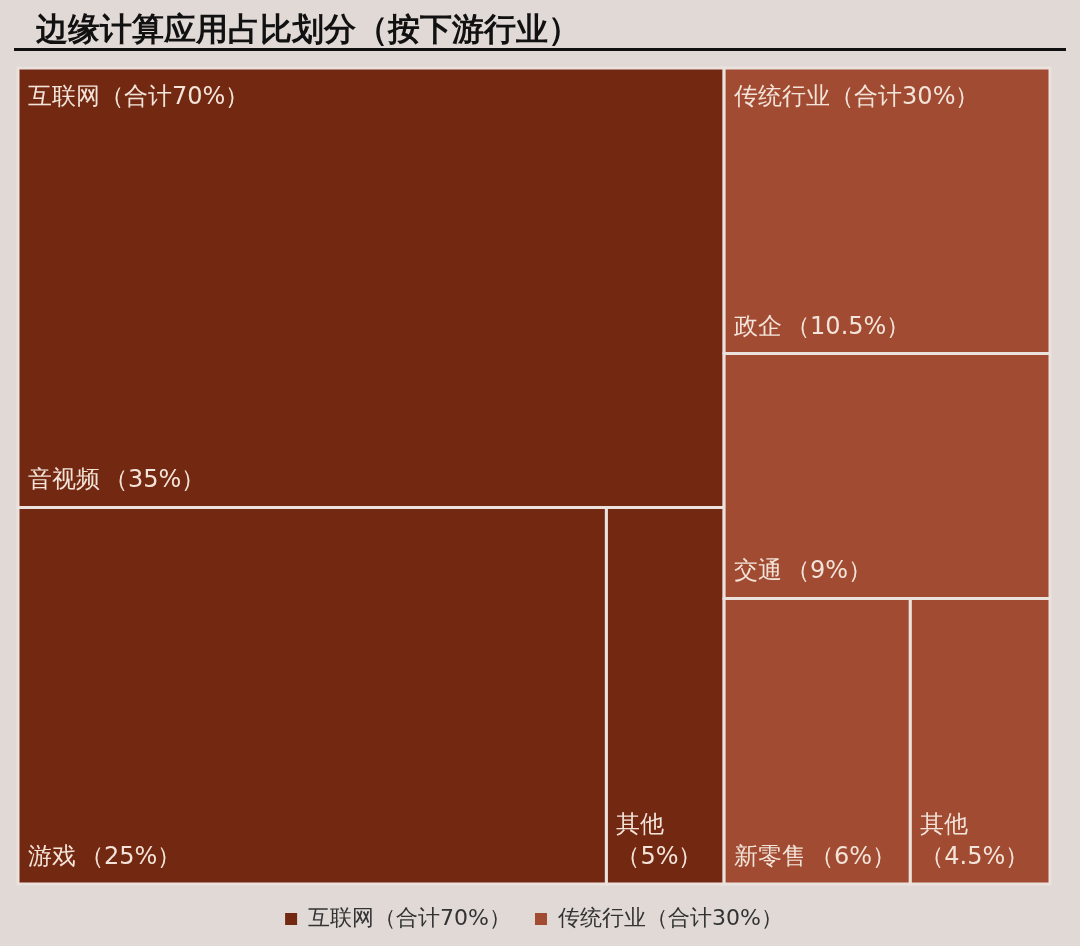 The image size is (1080, 946). Describe the element at coordinates (829, 570) in the screenshot. I see `data-label: （9%）` at that location.